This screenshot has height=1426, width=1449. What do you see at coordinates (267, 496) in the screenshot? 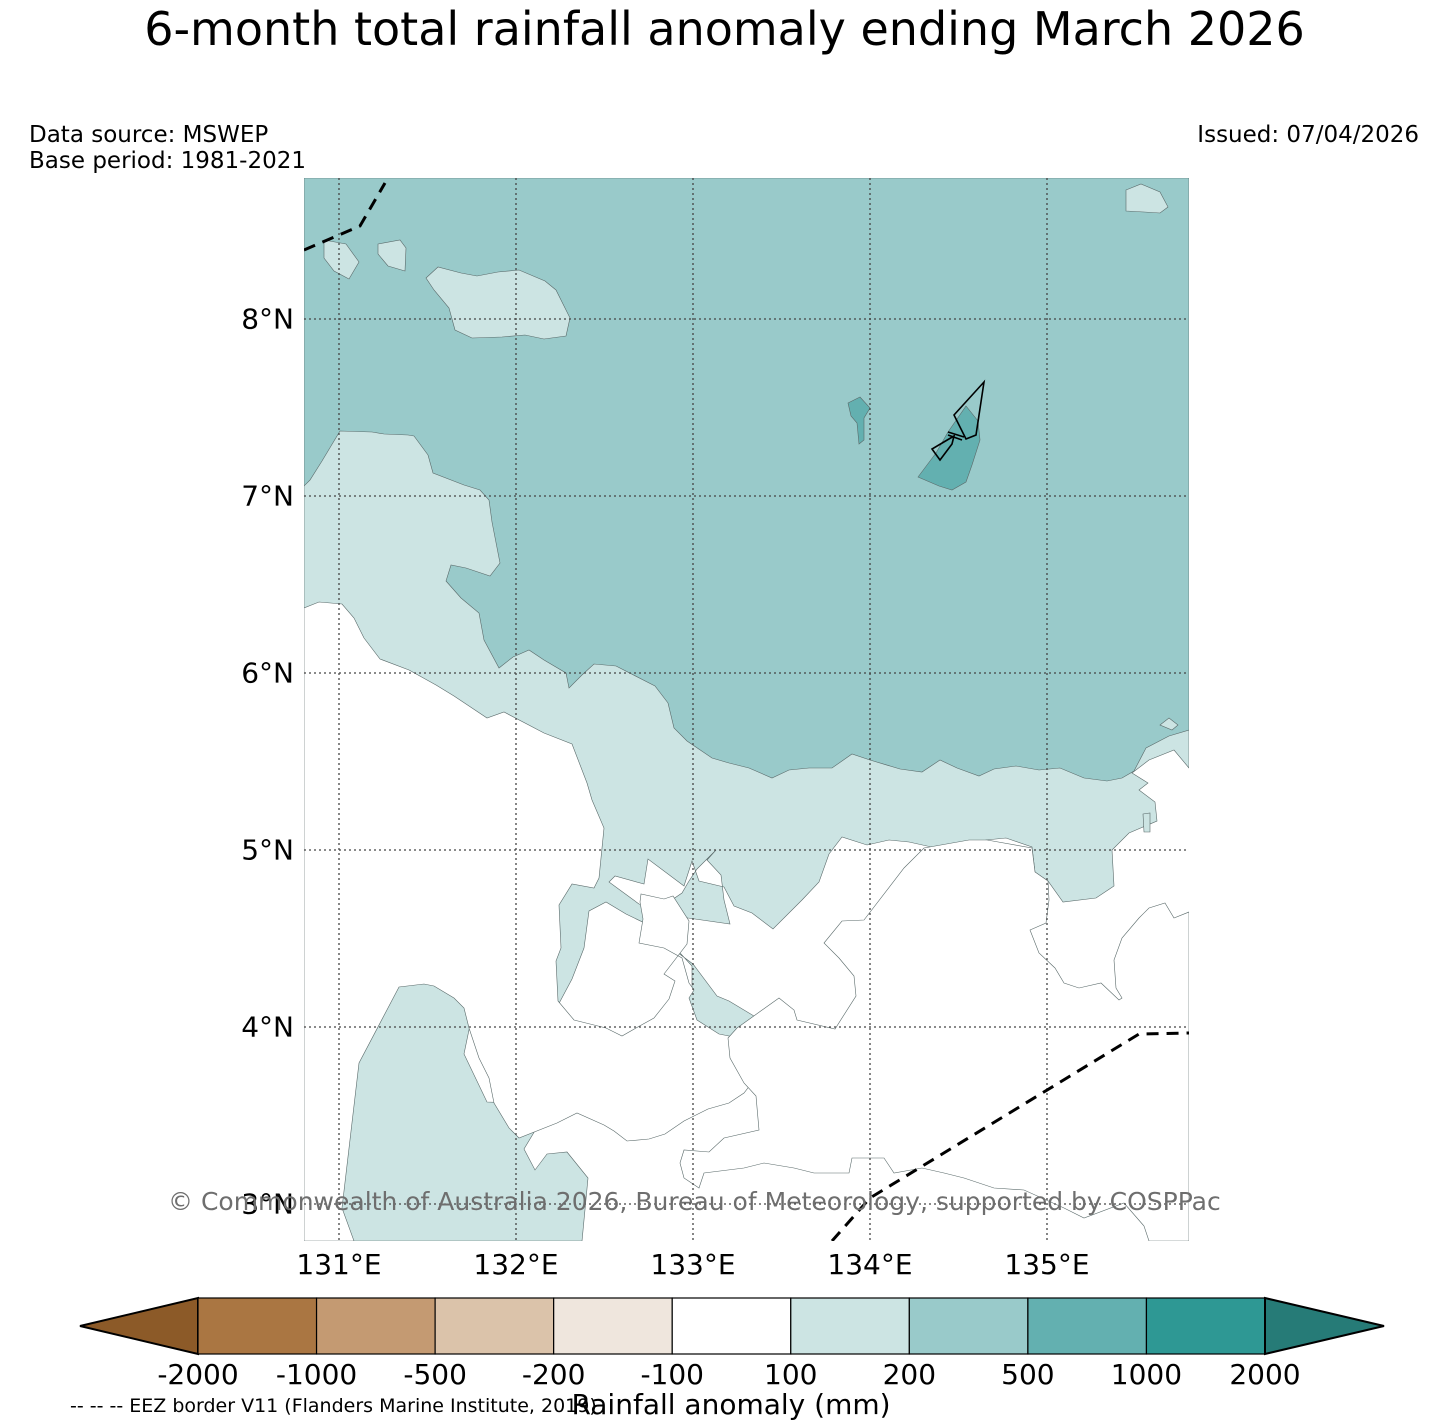
I see `lat-label: 7°N` at bounding box center [267, 496].